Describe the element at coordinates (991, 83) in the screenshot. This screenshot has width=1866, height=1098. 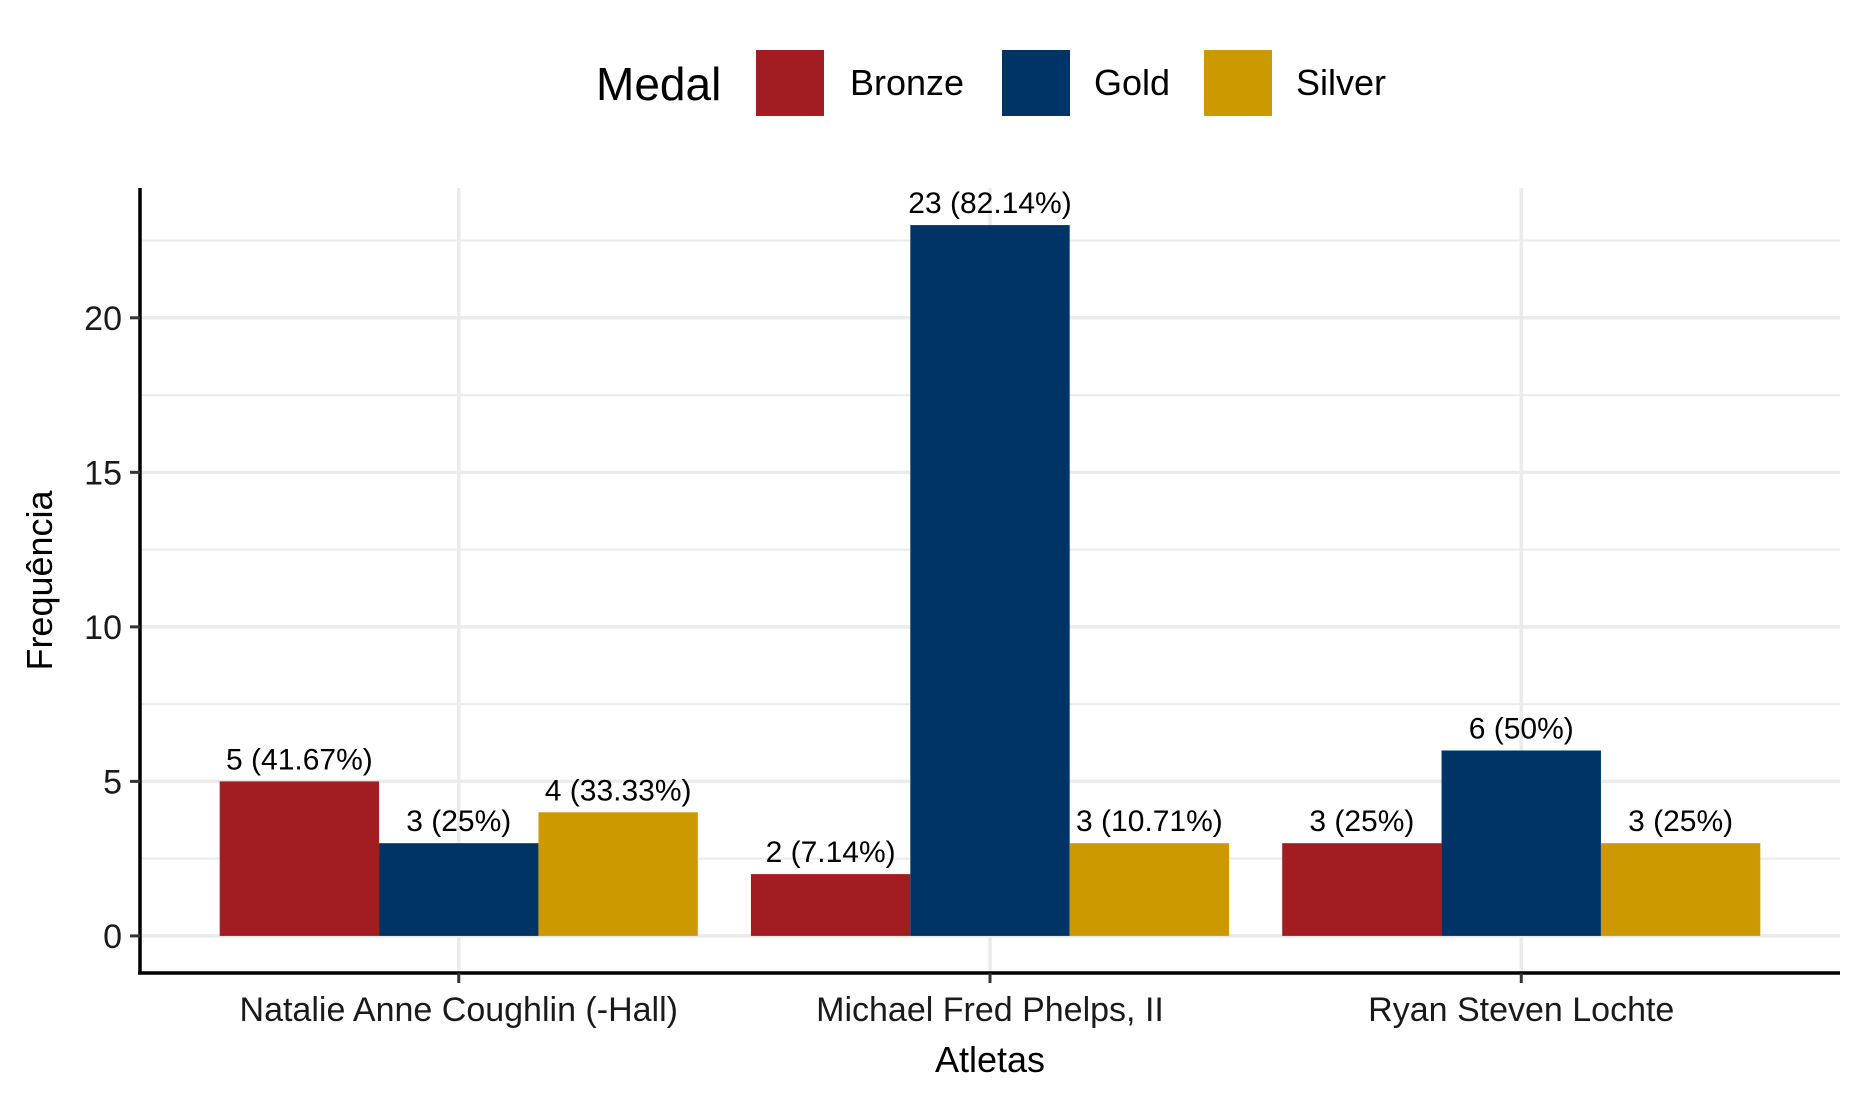
I see `legend: Medal Bronze Gold Silver` at that location.